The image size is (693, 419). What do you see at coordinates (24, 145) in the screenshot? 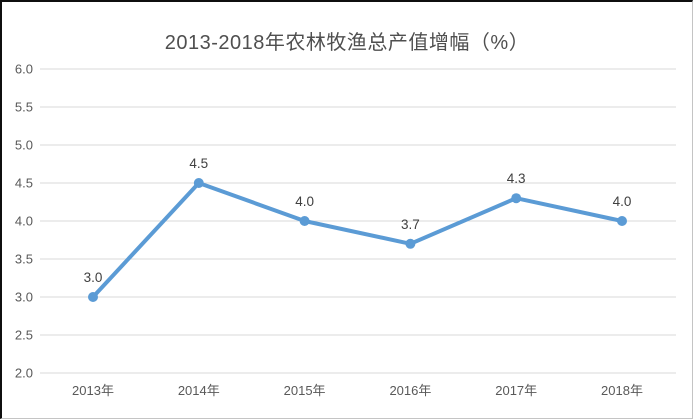
I see `y-axis-tick-label: 5.0` at bounding box center [24, 145].